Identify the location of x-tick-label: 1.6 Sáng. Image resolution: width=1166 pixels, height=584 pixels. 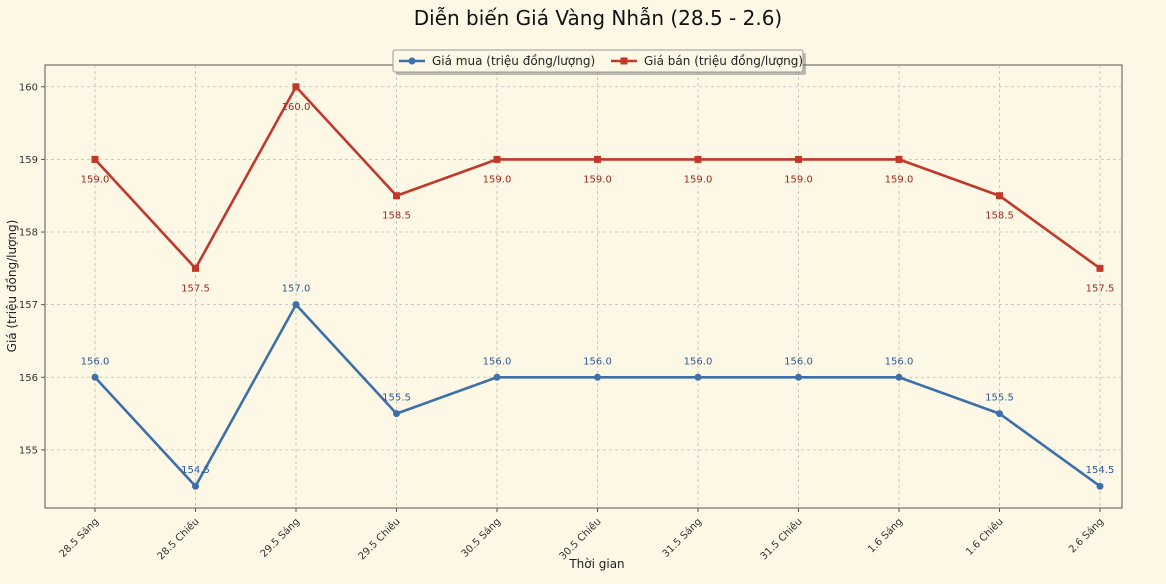
(885, 536).